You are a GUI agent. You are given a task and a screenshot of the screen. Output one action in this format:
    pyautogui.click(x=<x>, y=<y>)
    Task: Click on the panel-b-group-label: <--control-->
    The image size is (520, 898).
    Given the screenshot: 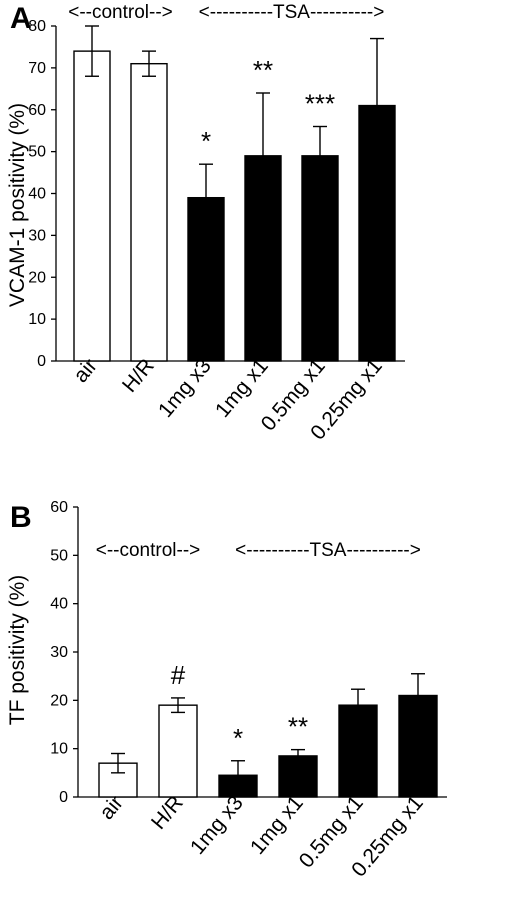 What is the action you would take?
    pyautogui.click(x=148, y=550)
    